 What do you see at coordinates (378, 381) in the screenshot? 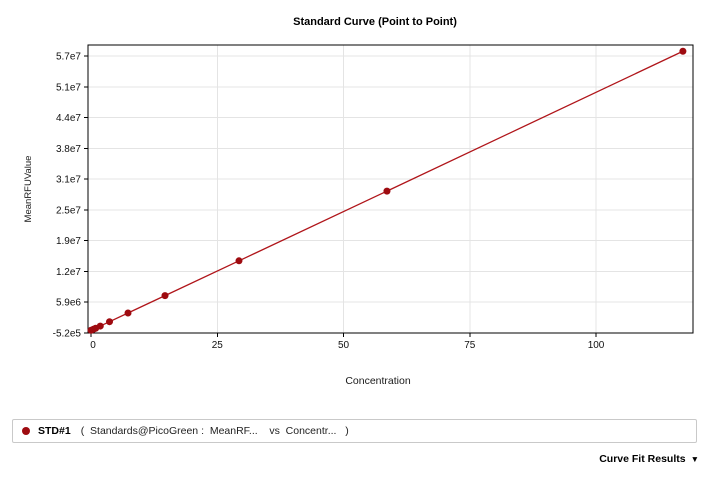
I see `x-axis-label: Concentration` at bounding box center [378, 381].